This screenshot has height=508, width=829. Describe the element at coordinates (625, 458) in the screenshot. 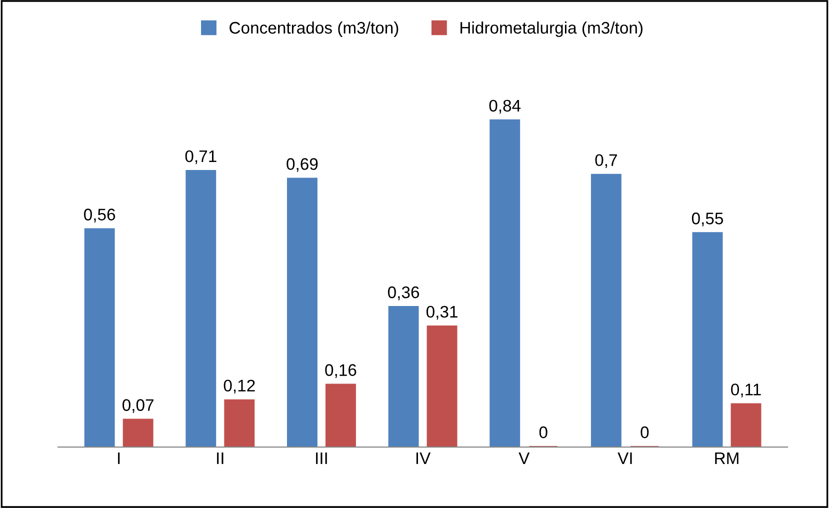

I see `x-tick-label: VI` at that location.